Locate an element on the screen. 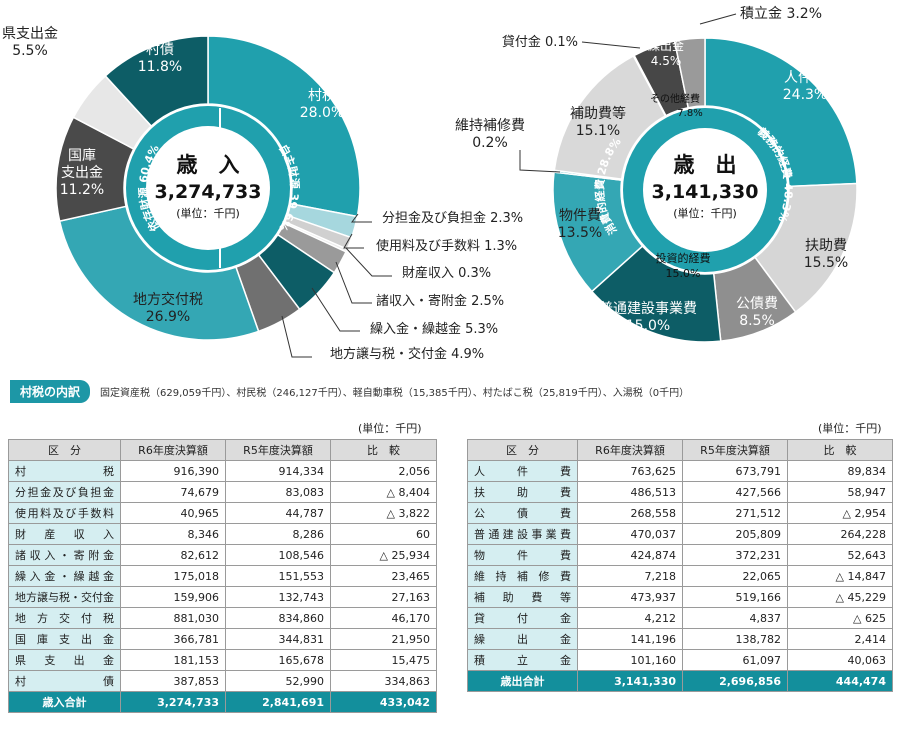 This screenshot has height=735, width=900. table-cell-value: 366,781 is located at coordinates (173, 639).